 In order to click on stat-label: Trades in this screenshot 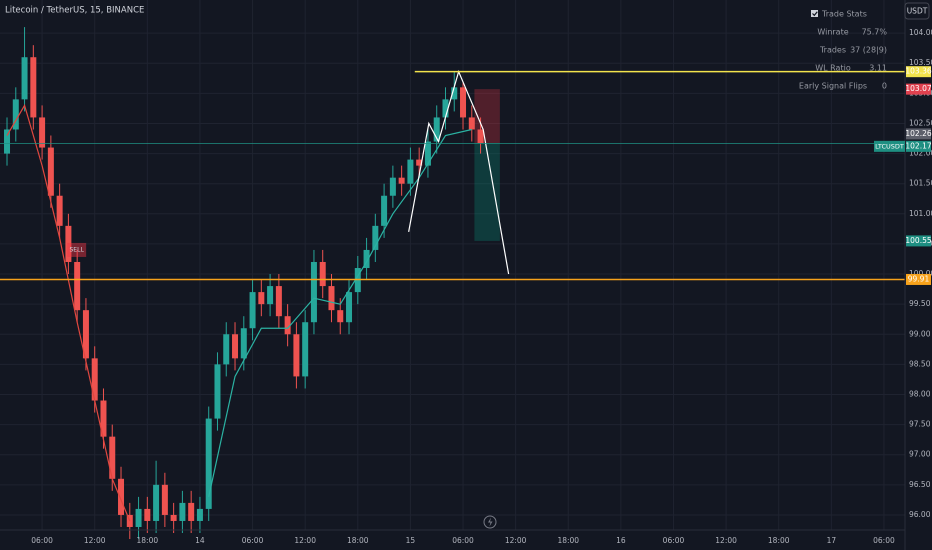, I will do `click(832, 50)`.